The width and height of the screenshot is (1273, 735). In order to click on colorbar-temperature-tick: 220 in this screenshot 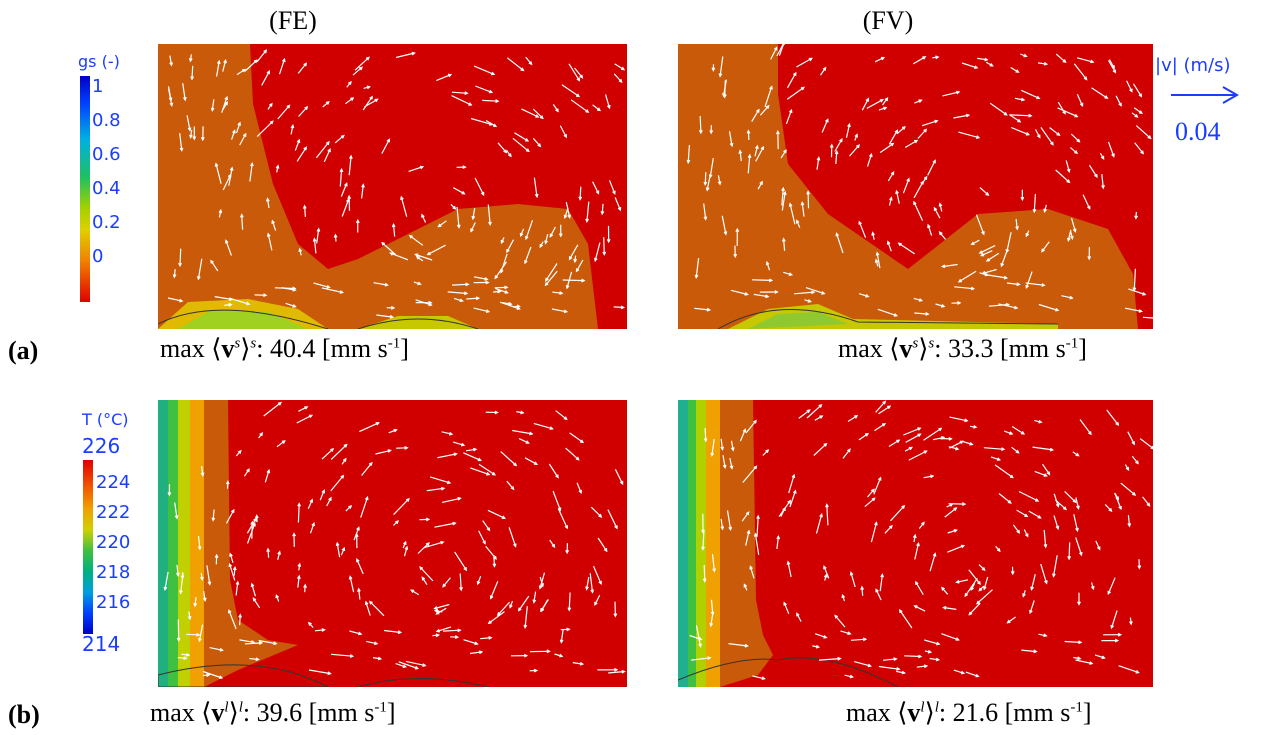, I will do `click(113, 542)`.